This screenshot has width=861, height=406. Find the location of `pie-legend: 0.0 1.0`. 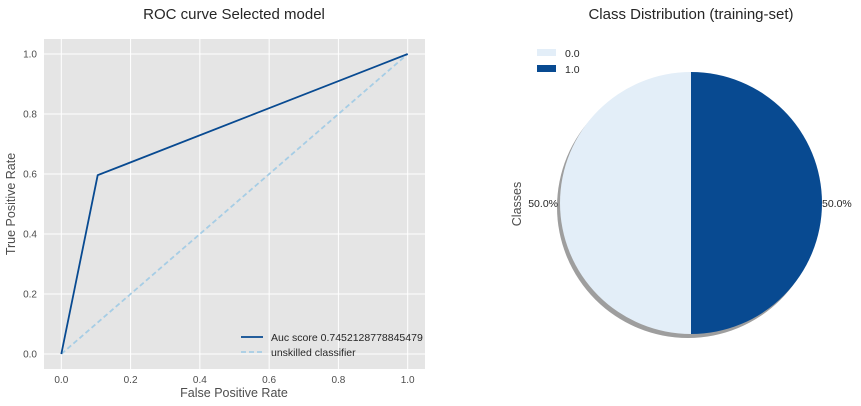

pie-legend: 0.0 1.0 is located at coordinates (558, 62).